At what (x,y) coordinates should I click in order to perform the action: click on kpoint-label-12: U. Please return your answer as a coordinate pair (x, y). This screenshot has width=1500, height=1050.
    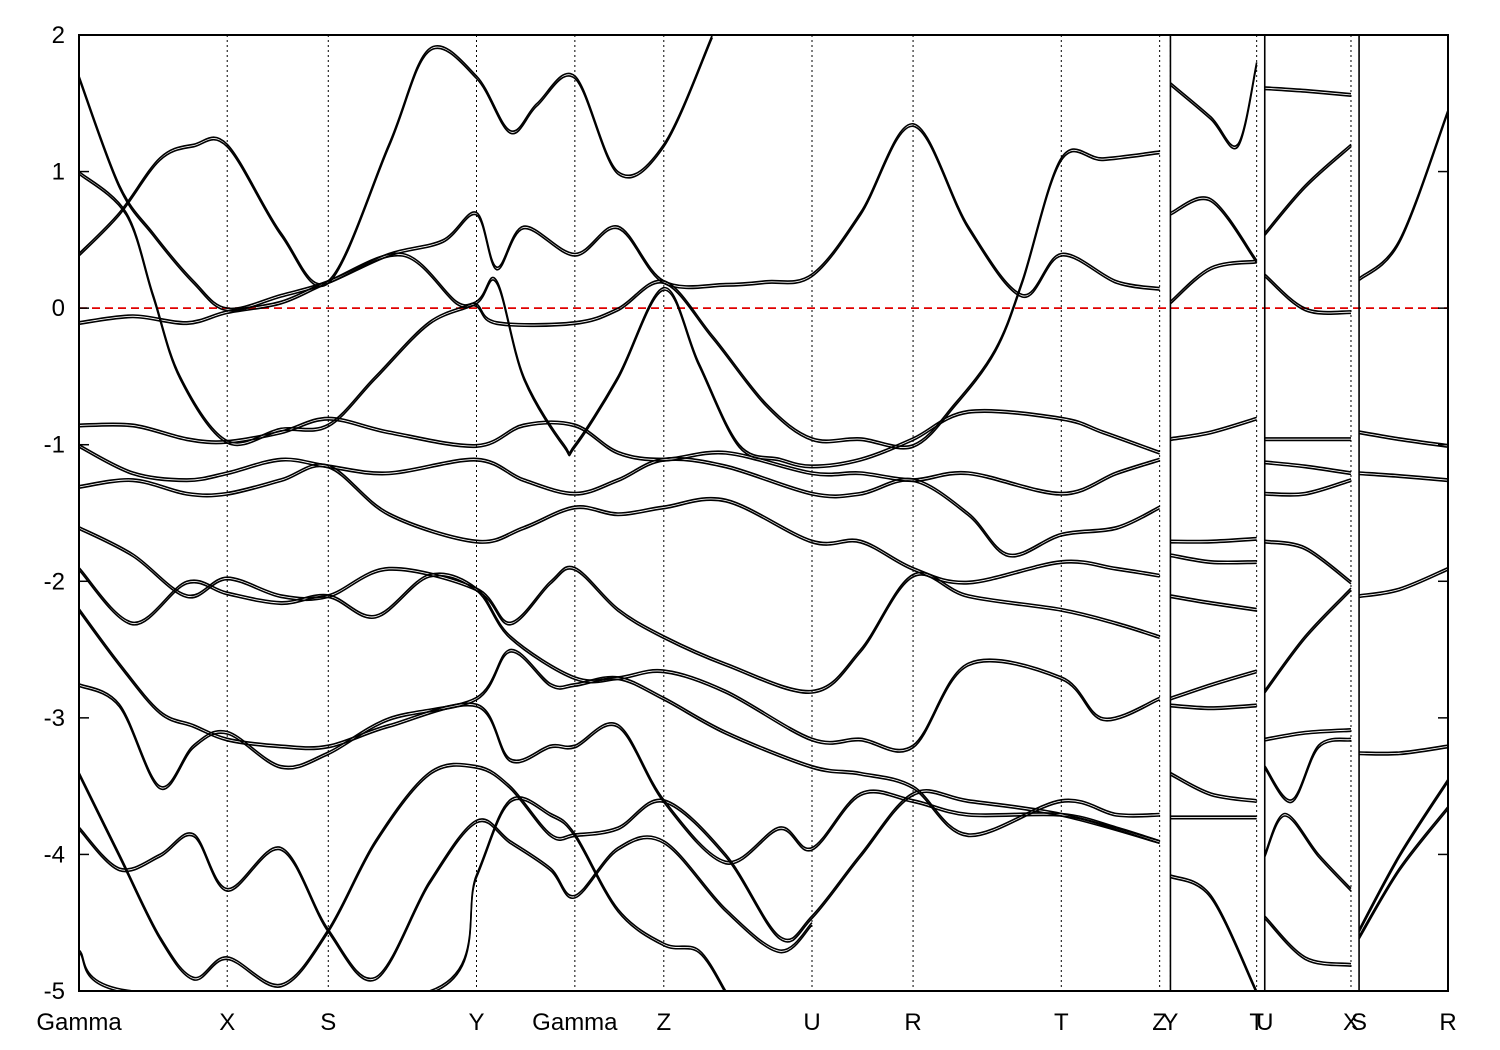
    Looking at the image, I should click on (1264, 1022).